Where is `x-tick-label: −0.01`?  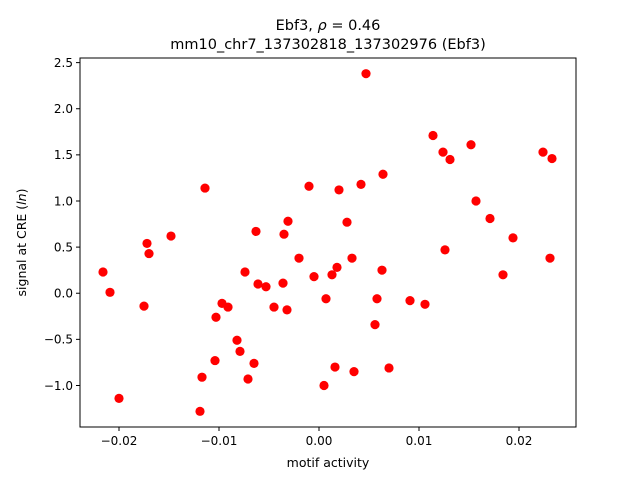 x-tick-label: −0.01 is located at coordinates (219, 441).